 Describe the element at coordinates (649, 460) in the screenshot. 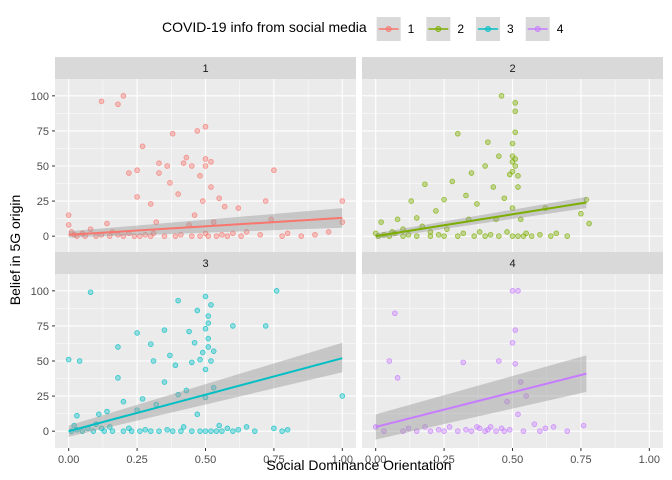

I see `x-tick-label: 1.00` at that location.